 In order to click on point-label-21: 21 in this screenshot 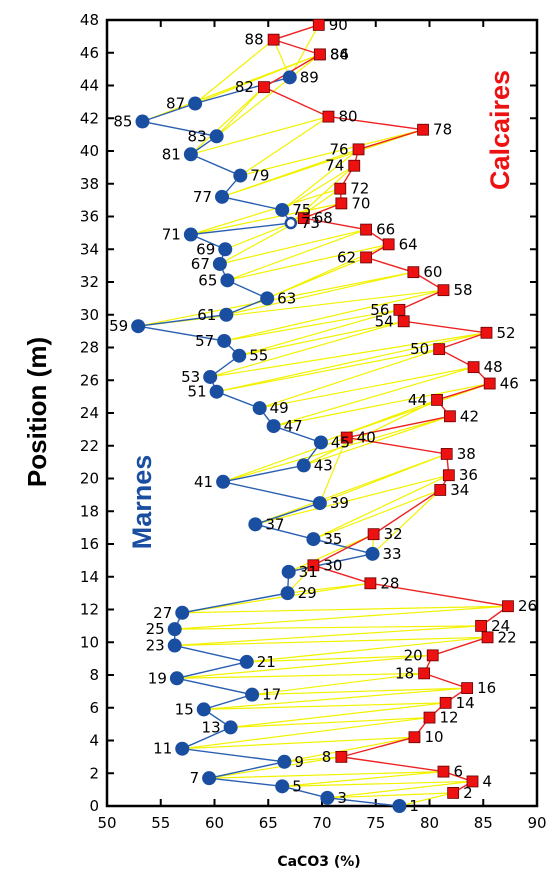, I will do `click(266, 662)`.